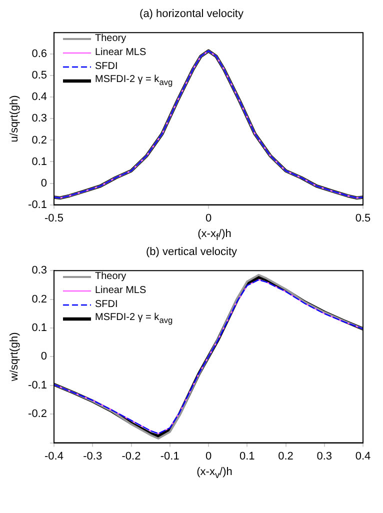 This screenshot has height=513, width=383. I want to click on x-tick-label: -0.2, so click(131, 456).